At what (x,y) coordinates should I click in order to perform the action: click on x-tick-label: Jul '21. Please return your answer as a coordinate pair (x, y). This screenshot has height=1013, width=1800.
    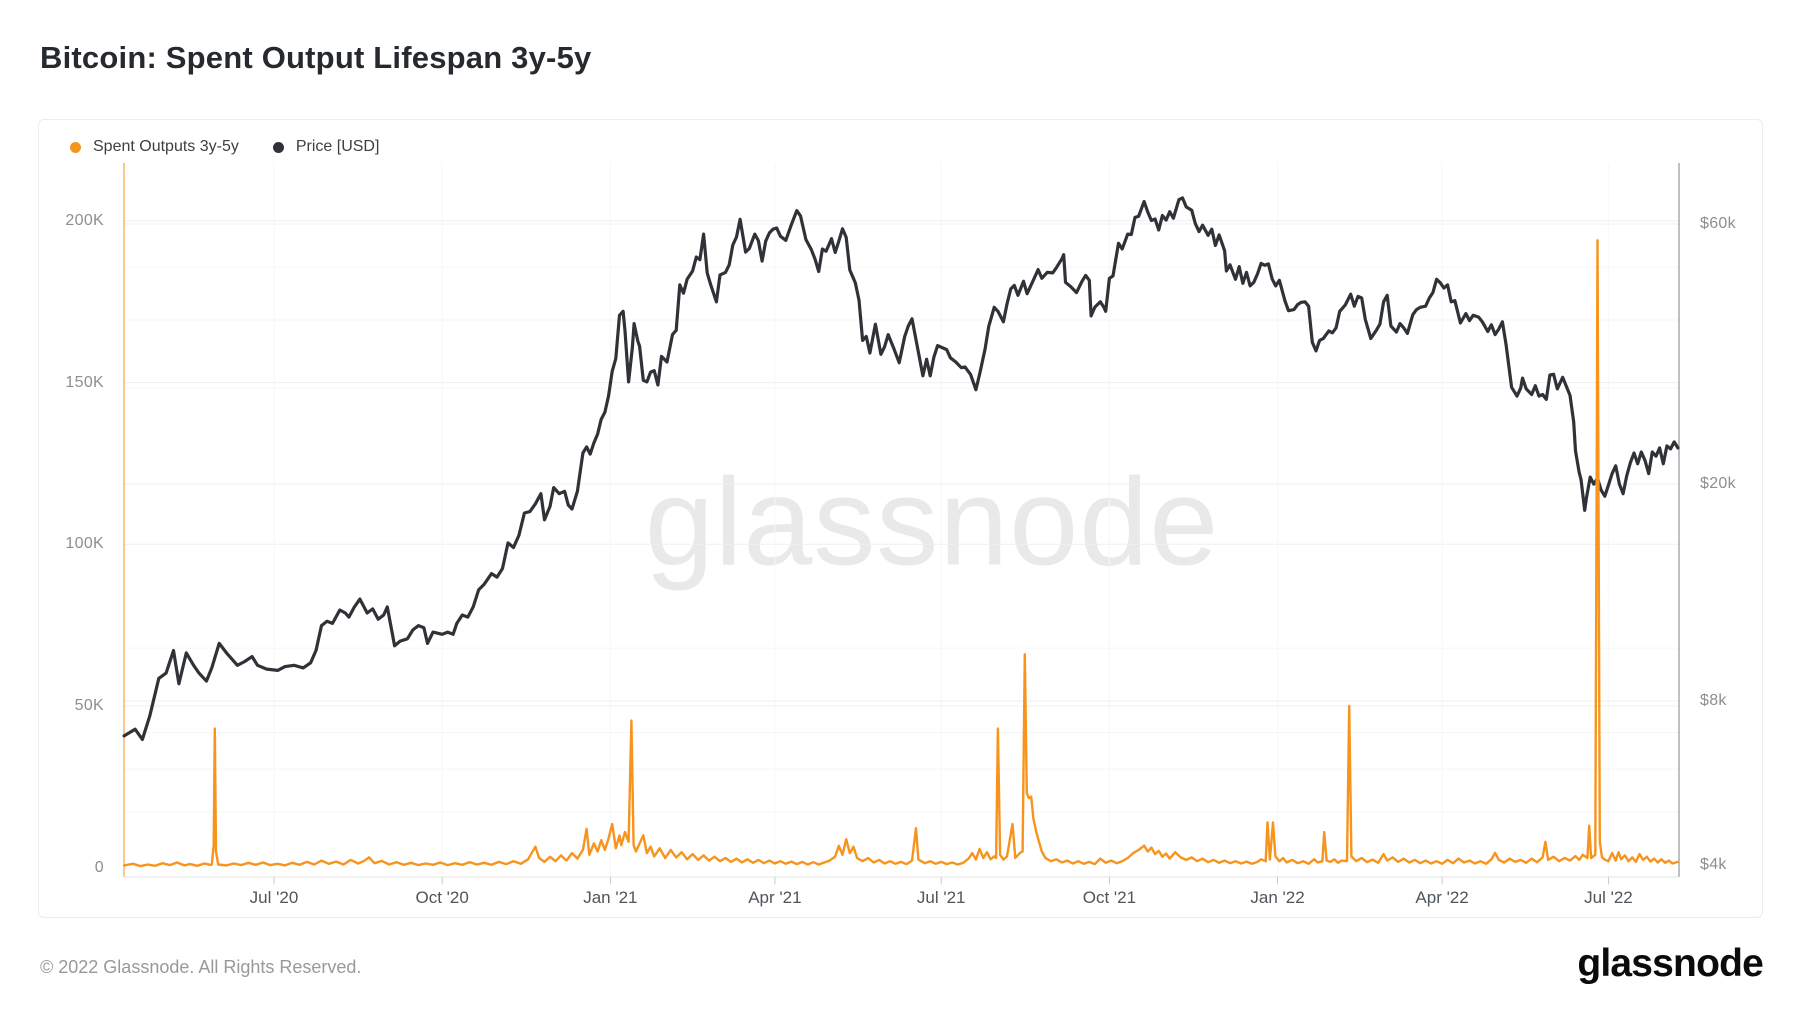
    Looking at the image, I should click on (941, 897).